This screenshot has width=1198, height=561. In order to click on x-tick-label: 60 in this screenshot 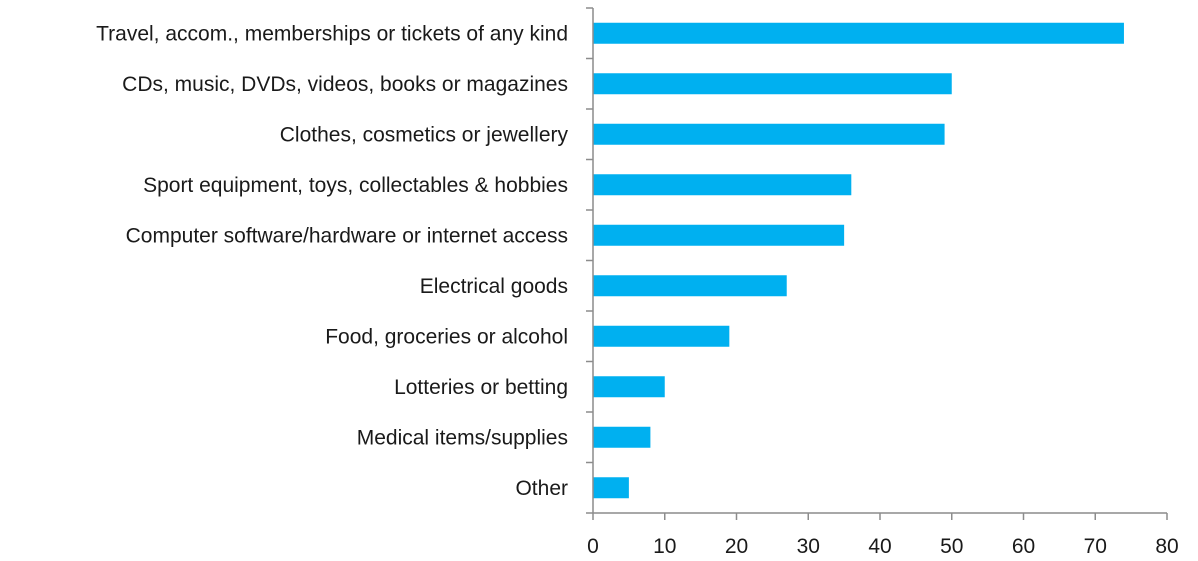, I will do `click(1023, 546)`.